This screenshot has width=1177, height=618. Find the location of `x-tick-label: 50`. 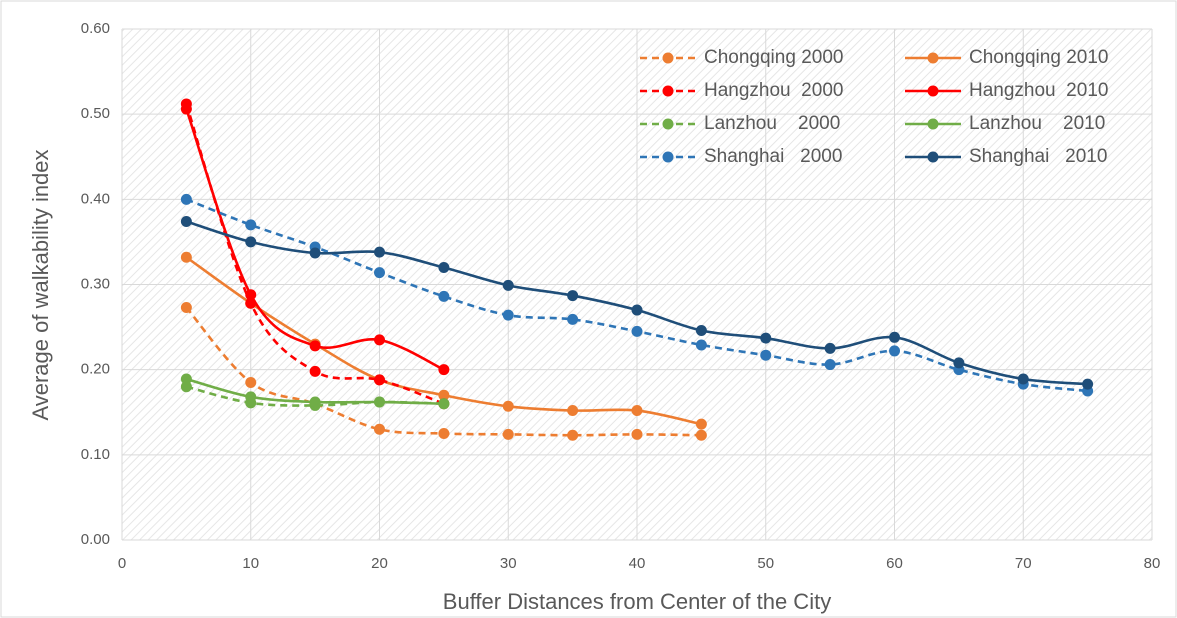

x-tick-label: 50 is located at coordinates (765, 563).